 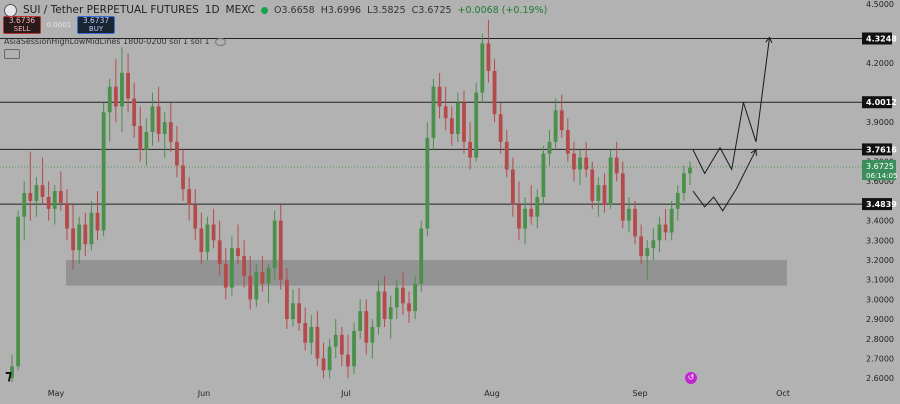 What do you see at coordinates (880, 299) in the screenshot?
I see `y-tick-label: 3.0000` at bounding box center [880, 299].